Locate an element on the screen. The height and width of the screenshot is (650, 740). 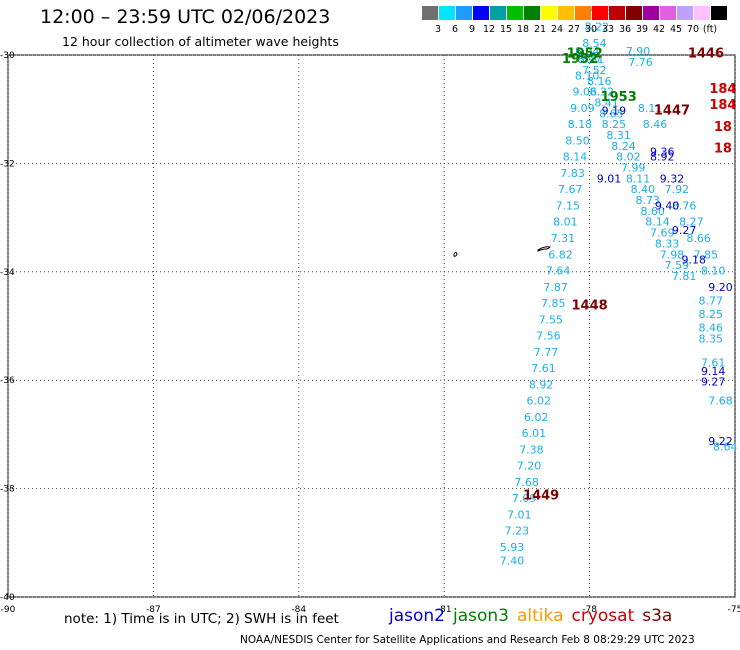
color-scale-label: 70 is located at coordinates (693, 29).